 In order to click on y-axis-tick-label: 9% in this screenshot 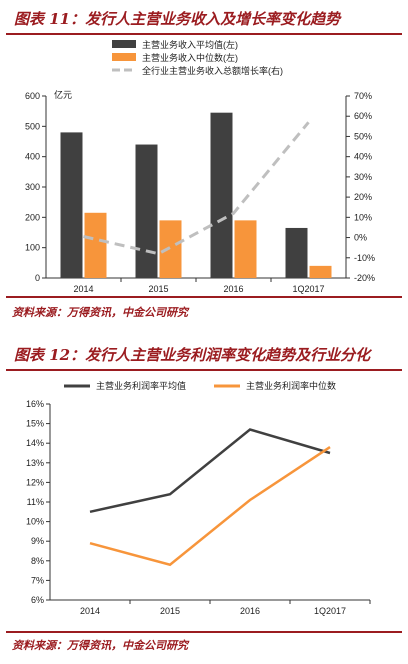, I will do `click(37, 541)`.